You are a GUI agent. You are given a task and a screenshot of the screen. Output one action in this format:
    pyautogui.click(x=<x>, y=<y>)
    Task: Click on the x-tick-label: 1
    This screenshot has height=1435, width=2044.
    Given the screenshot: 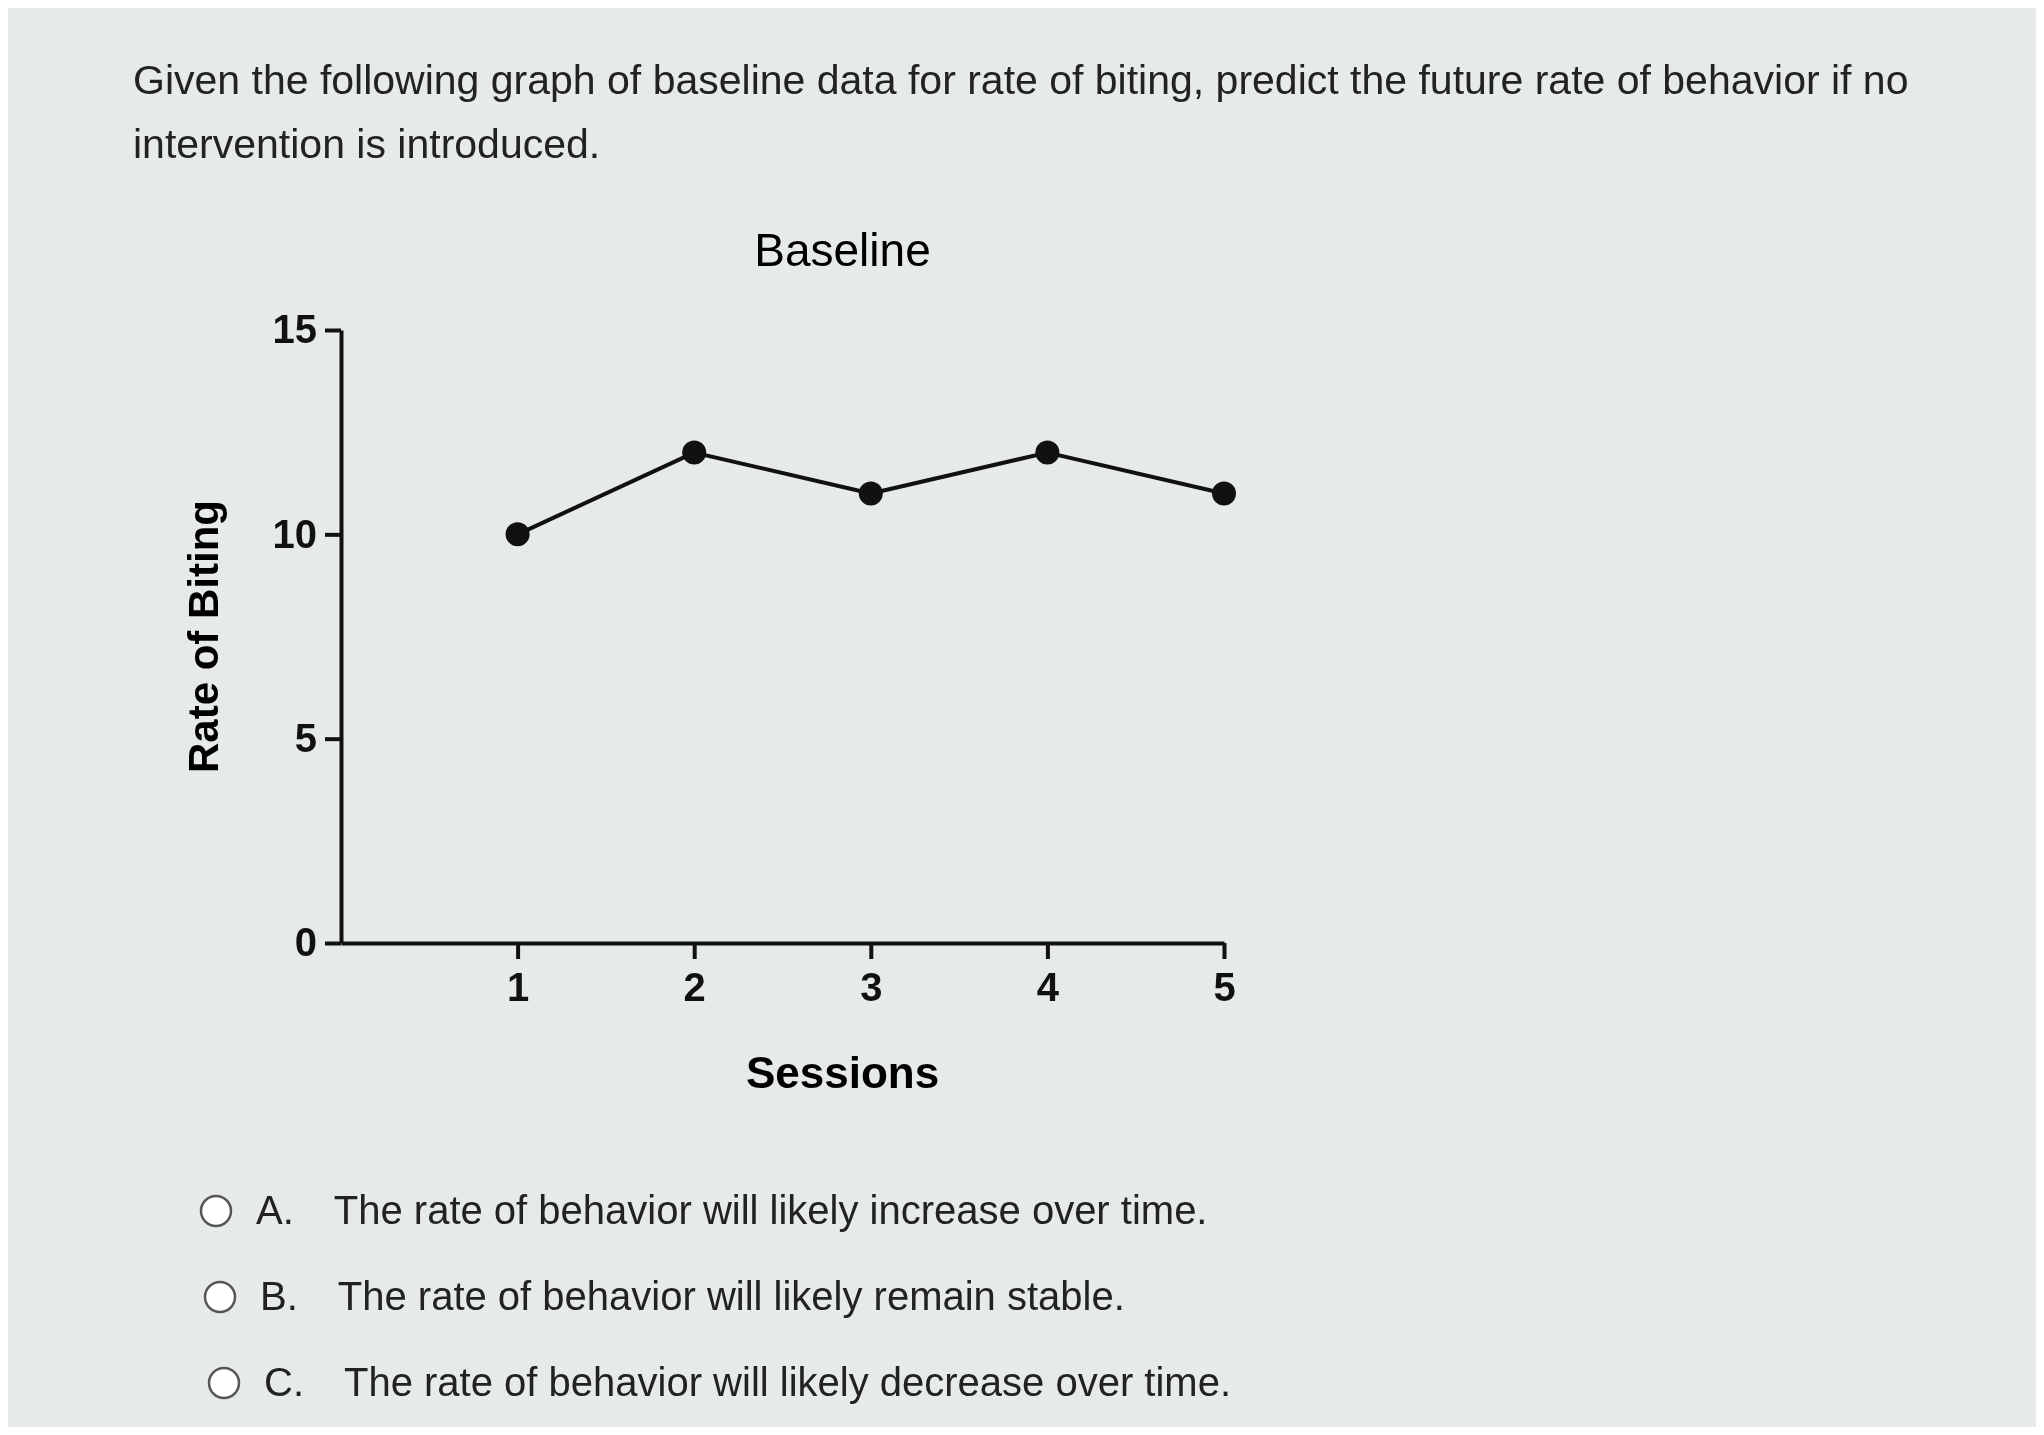 What is the action you would take?
    pyautogui.click(x=518, y=987)
    